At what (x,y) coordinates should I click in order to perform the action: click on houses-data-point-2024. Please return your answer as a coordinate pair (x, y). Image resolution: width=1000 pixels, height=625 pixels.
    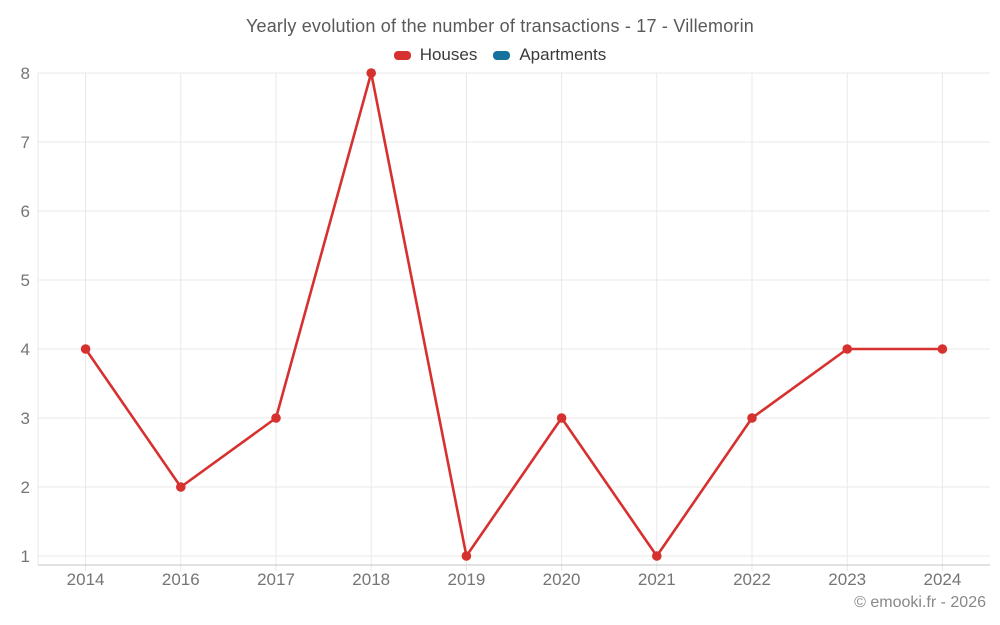
    Looking at the image, I should click on (942, 349).